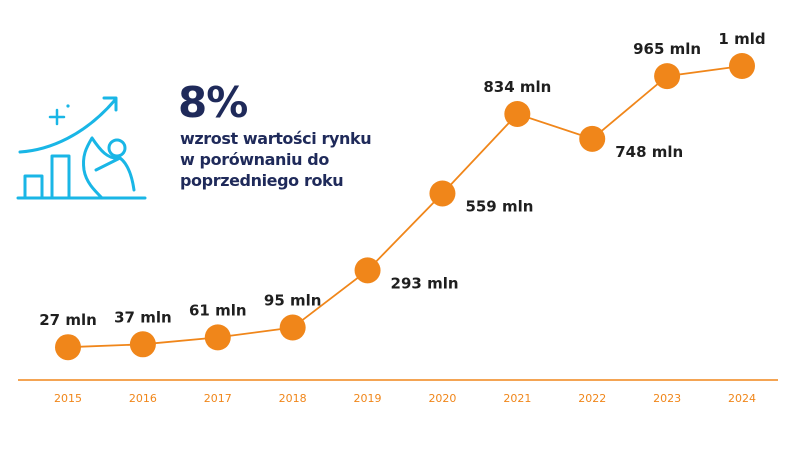 This screenshot has height=453, width=800. Describe the element at coordinates (742, 66) in the screenshot. I see `data-point-2024` at that location.